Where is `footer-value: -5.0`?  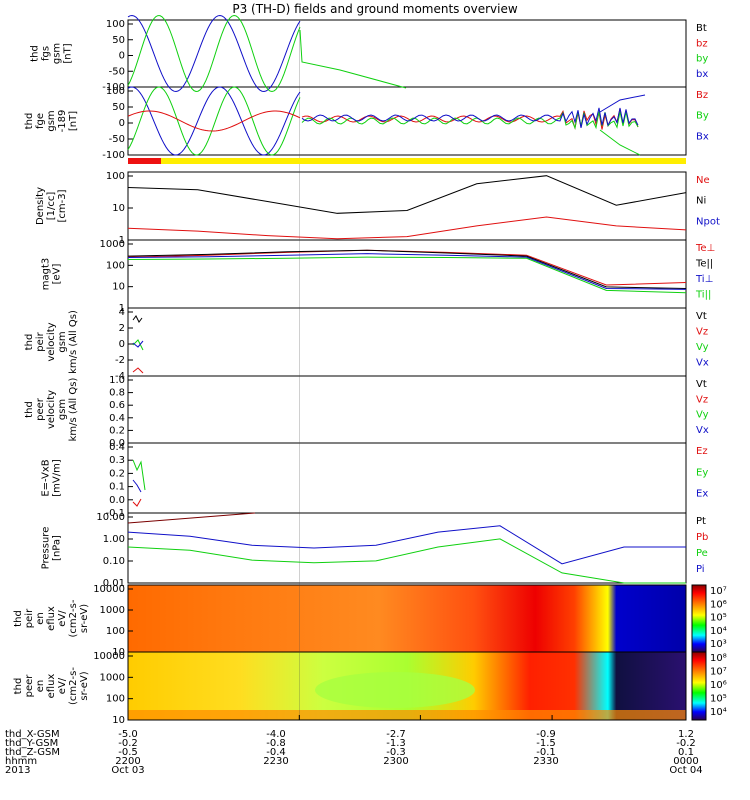
footer-value: -5.0 is located at coordinates (128, 734).